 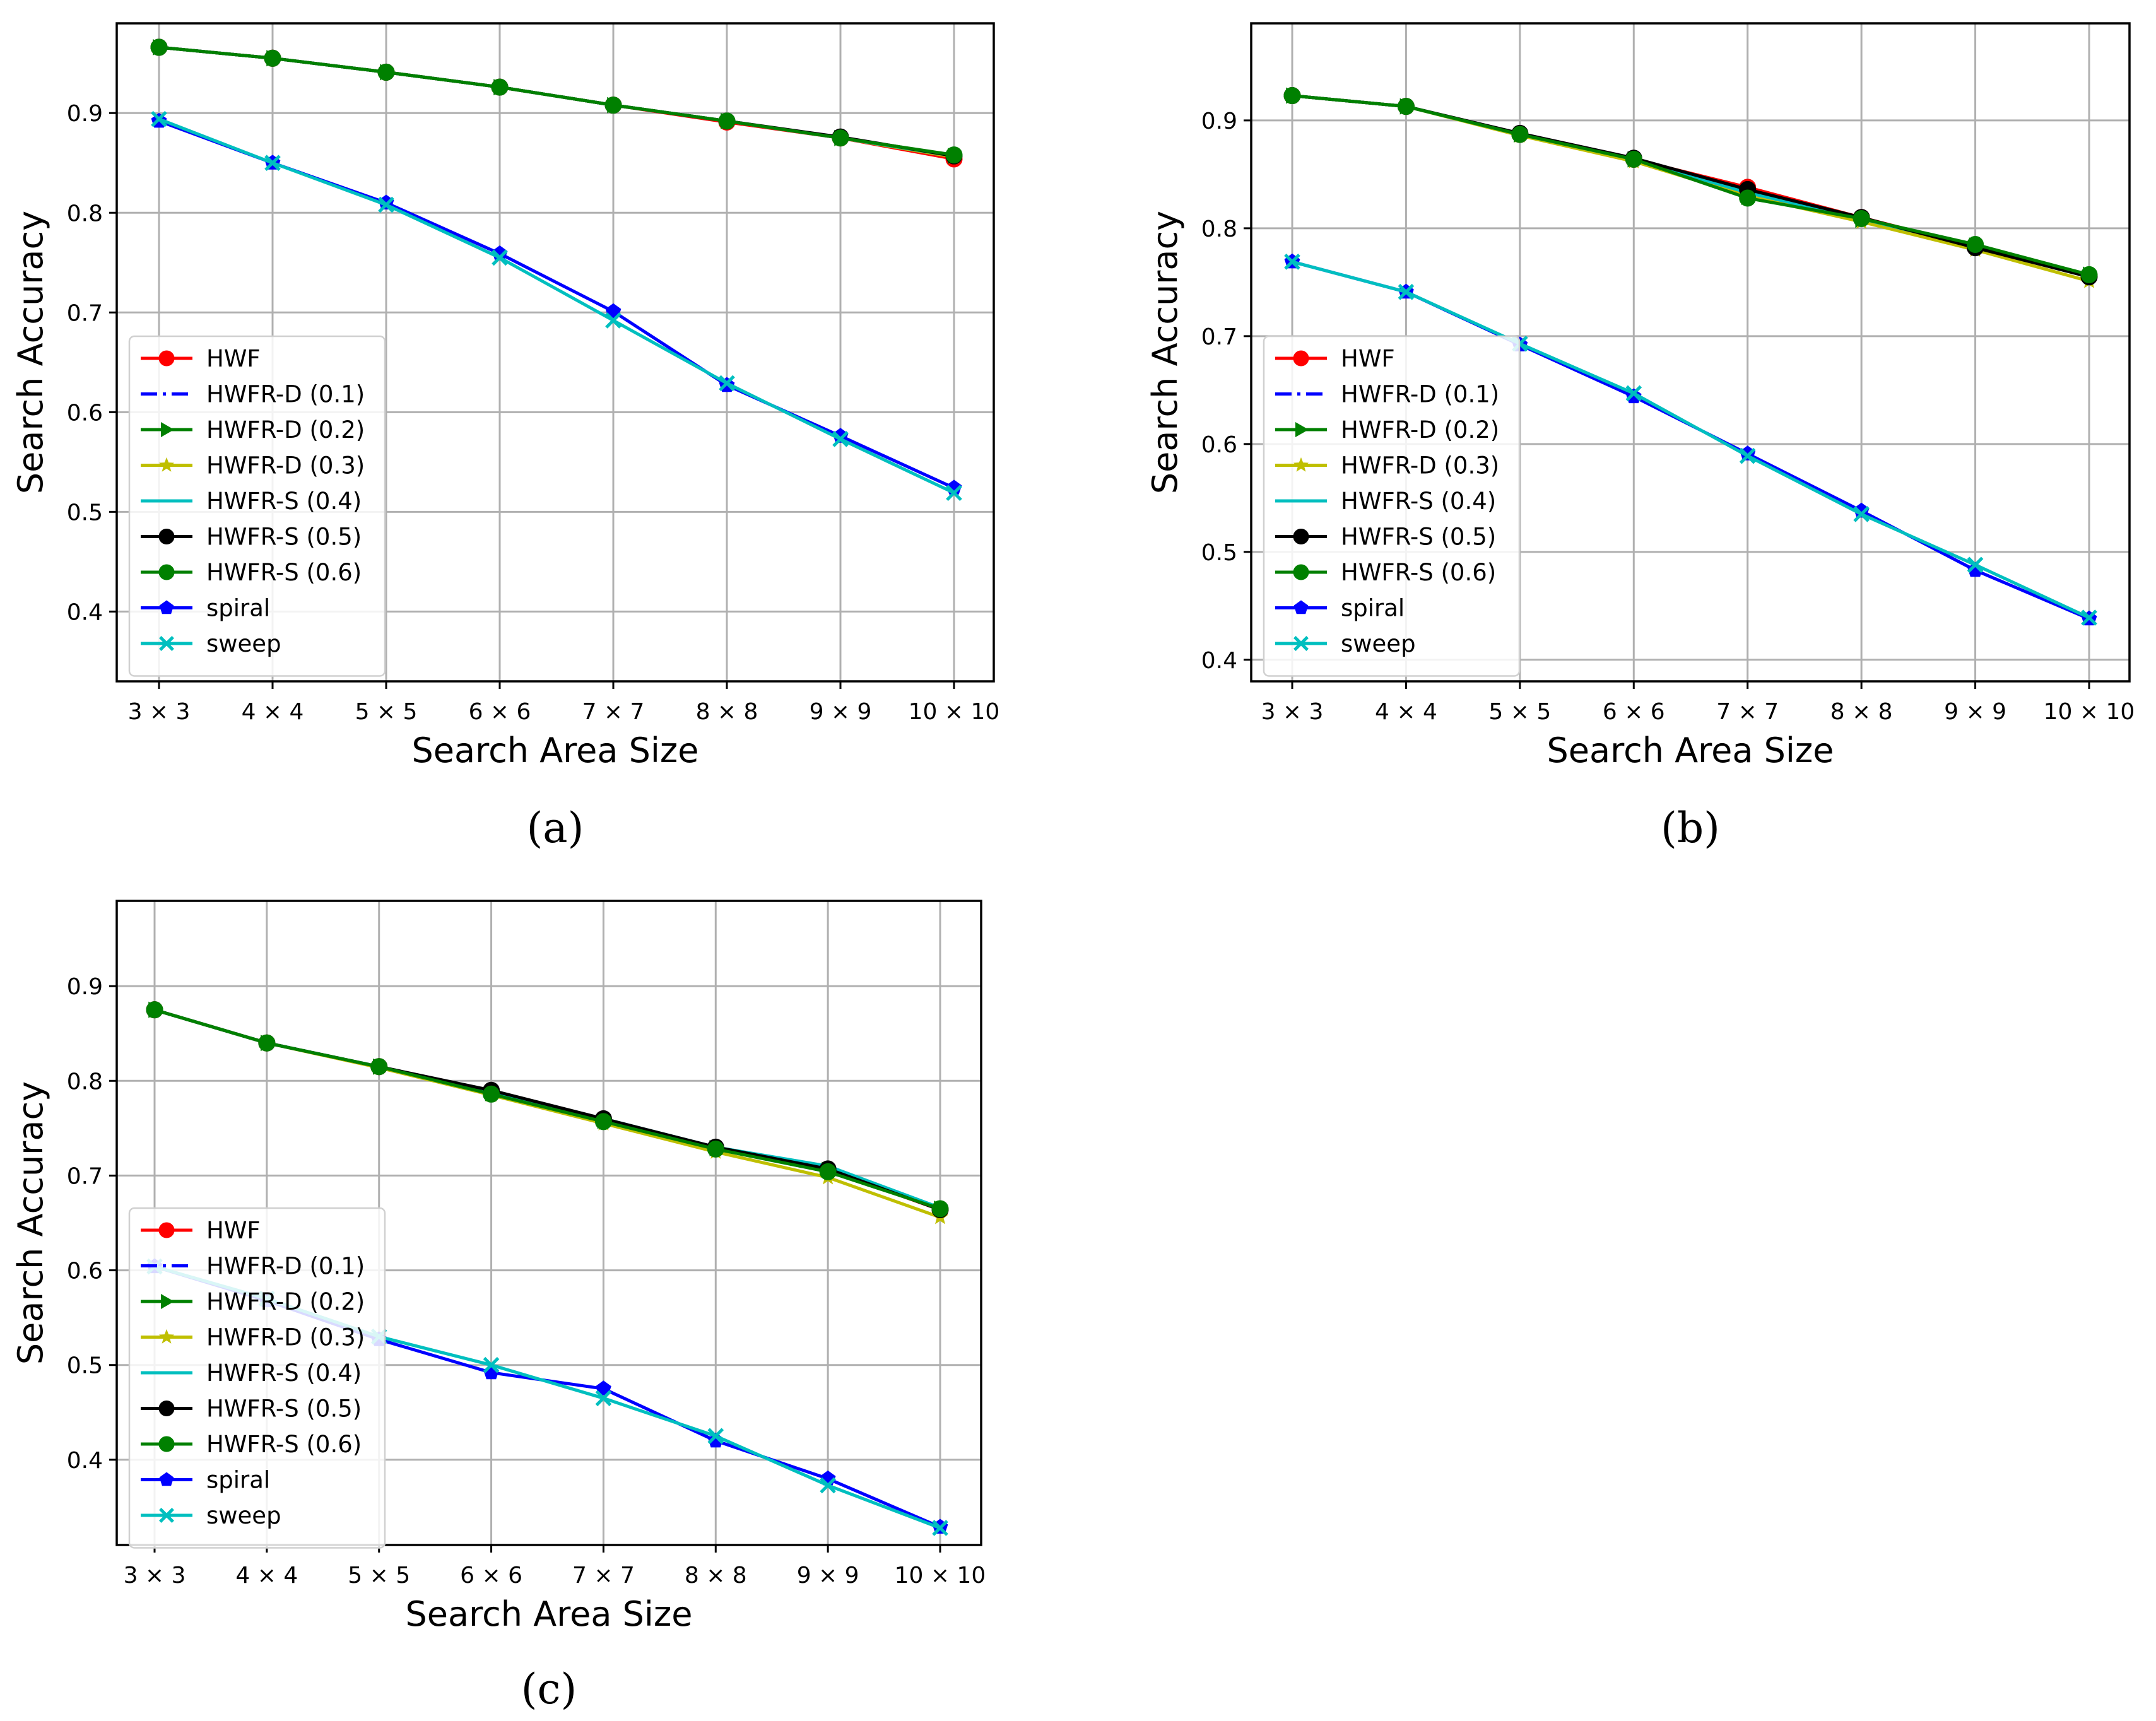 What do you see at coordinates (716, 1576) in the screenshot?
I see `x-tick-label: 8 × 8` at bounding box center [716, 1576].